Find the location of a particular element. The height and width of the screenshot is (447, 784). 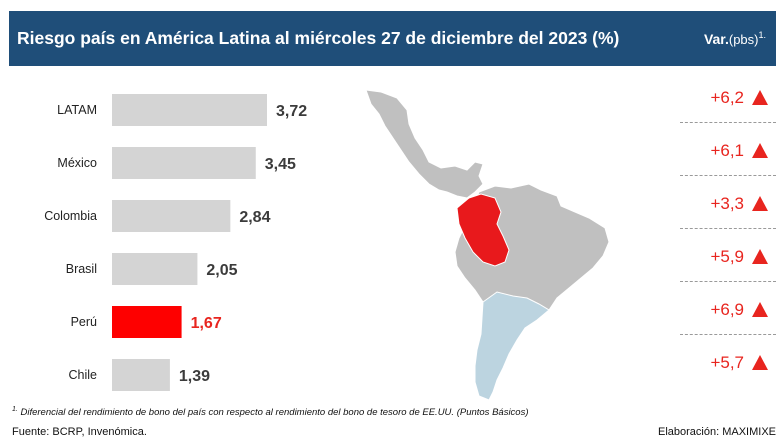

value-label-peru: 1,67 is located at coordinates (206, 323).